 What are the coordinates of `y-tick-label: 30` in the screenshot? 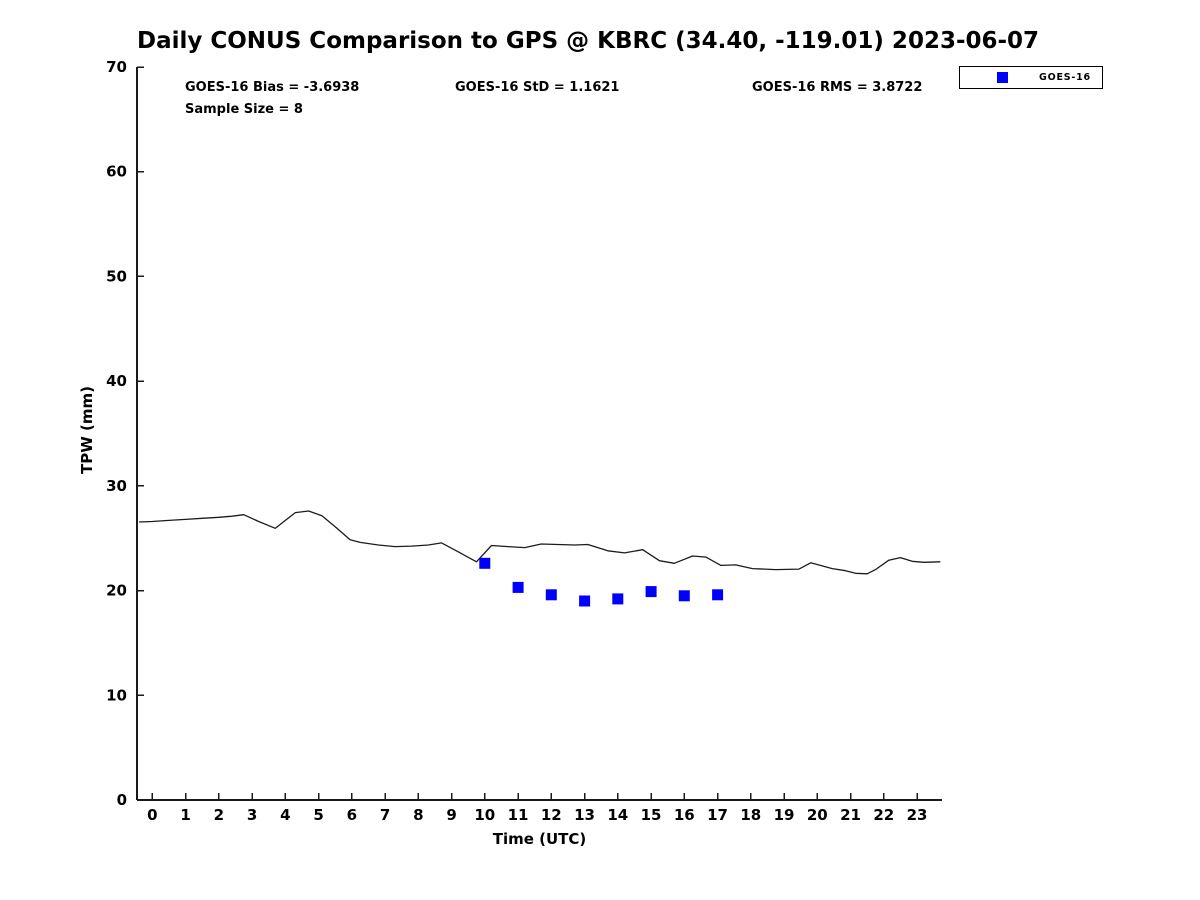 It's located at (116, 486).